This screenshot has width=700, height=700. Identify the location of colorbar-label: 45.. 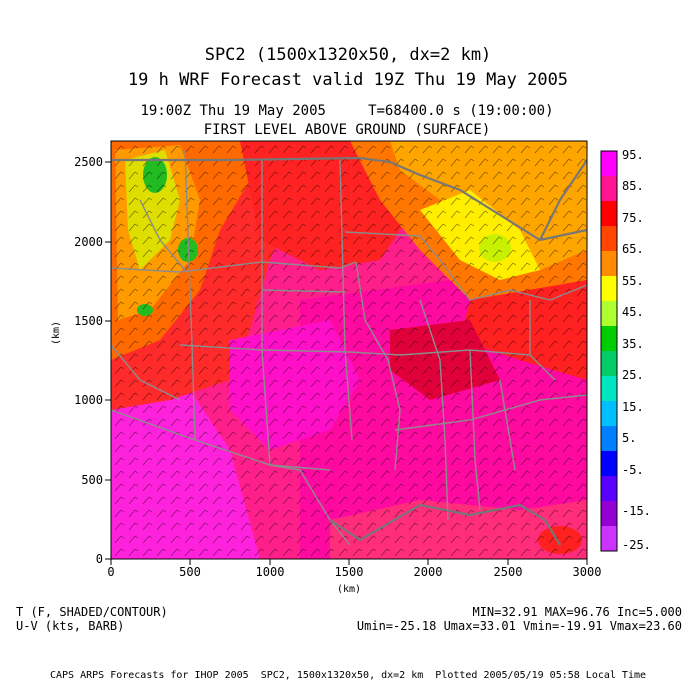
(633, 312).